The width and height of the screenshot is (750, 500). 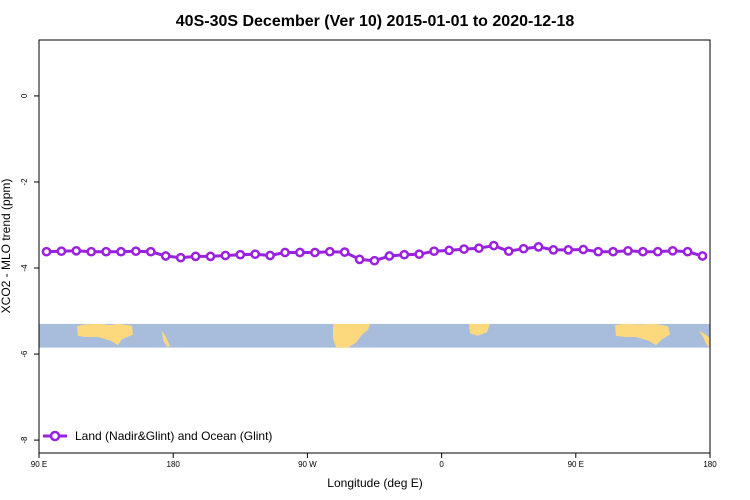 What do you see at coordinates (441, 464) in the screenshot?
I see `x-tick-label: 0` at bounding box center [441, 464].